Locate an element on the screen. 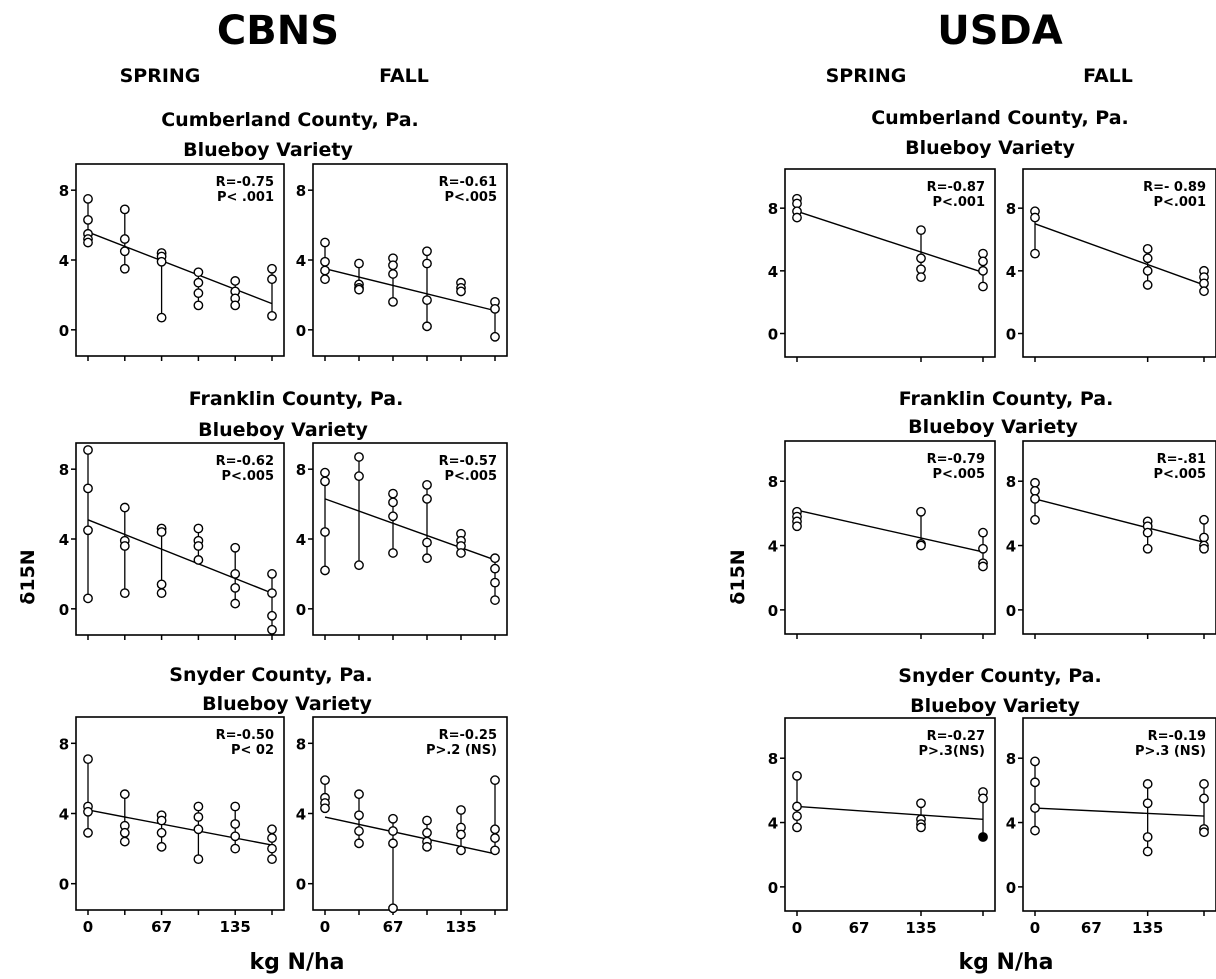  chart-1: 0 4 8 R=-0.75P< .001 is located at coordinates (172, 262).